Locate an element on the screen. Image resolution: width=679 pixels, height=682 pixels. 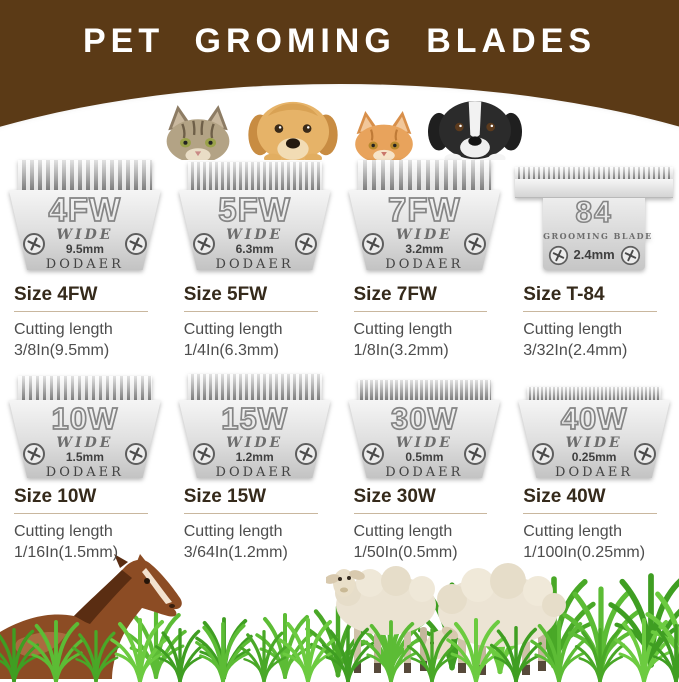
mm-label: 1.5mm is located at coordinates (84, 457).